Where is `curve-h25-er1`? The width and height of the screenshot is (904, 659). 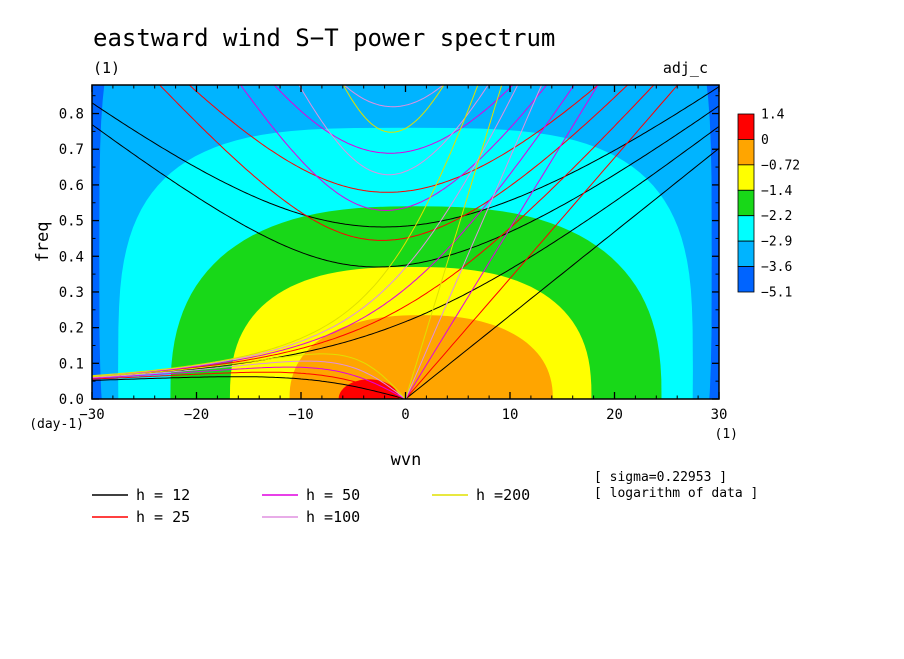
curve-h25-er1 is located at coordinates (249, 385).